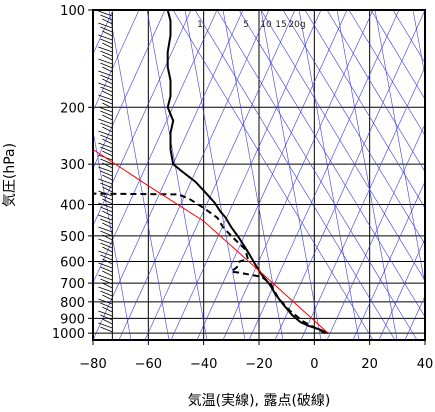  I want to click on mixing-ratio-label: 15, so click(280, 25).